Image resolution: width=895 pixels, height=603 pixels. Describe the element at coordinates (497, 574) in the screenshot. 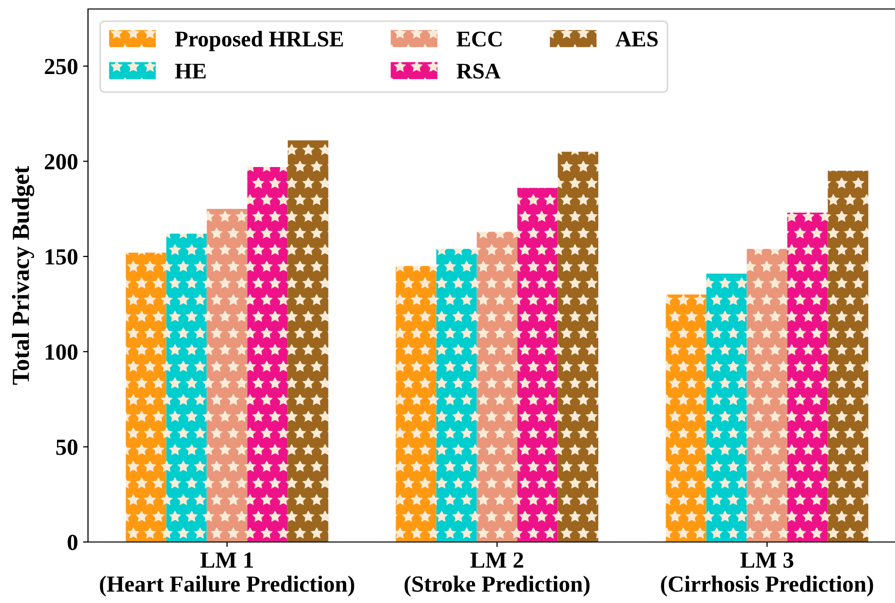

I see `x-tick-label: LM 2 (Stroke Prediction)` at that location.